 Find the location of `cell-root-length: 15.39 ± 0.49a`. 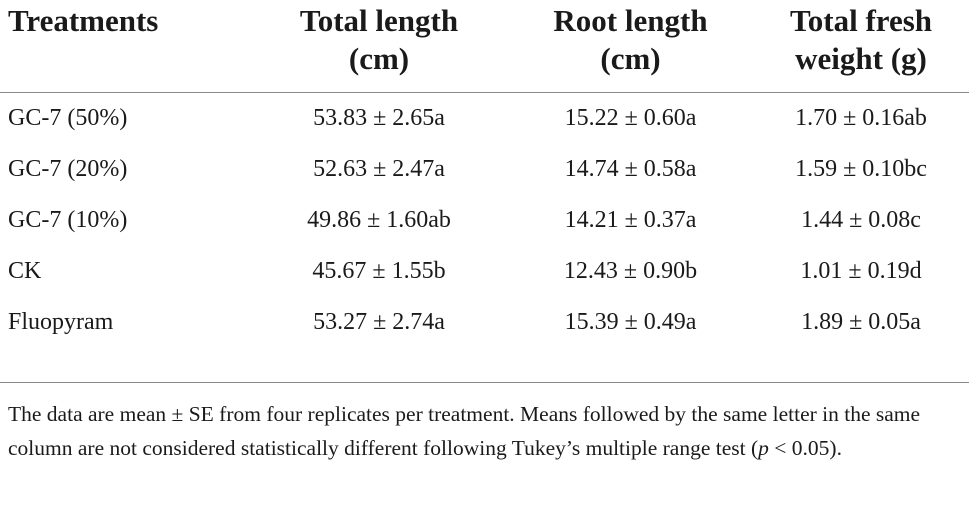

cell-root-length: 15.39 ± 0.49a is located at coordinates (630, 322).